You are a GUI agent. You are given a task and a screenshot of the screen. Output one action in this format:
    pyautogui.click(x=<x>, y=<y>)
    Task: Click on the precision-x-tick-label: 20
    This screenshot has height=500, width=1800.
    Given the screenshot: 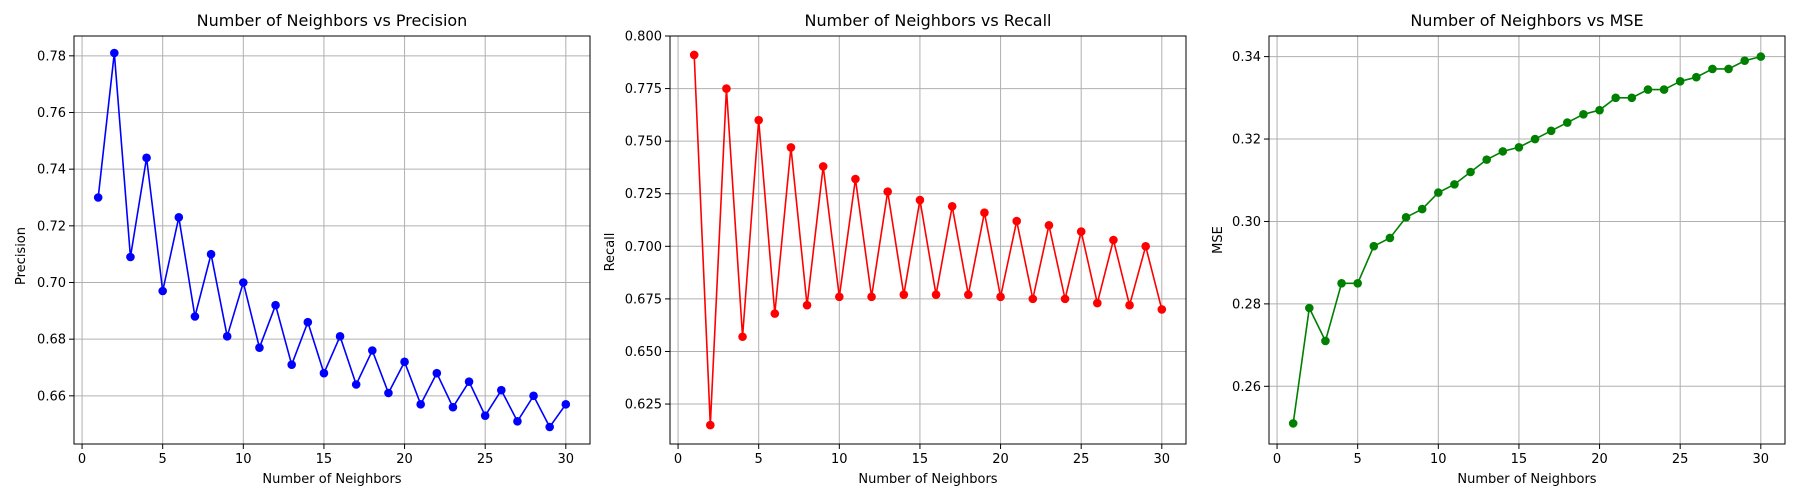 What is the action you would take?
    pyautogui.click(x=404, y=459)
    